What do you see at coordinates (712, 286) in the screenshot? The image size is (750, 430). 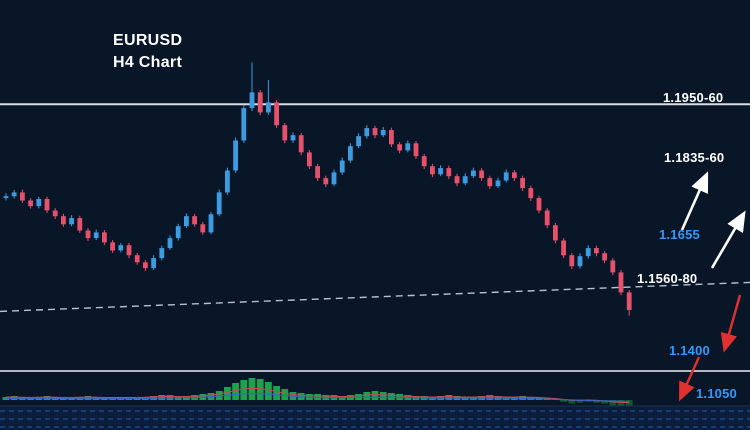 I see `annotation-arrows-layer` at bounding box center [712, 286].